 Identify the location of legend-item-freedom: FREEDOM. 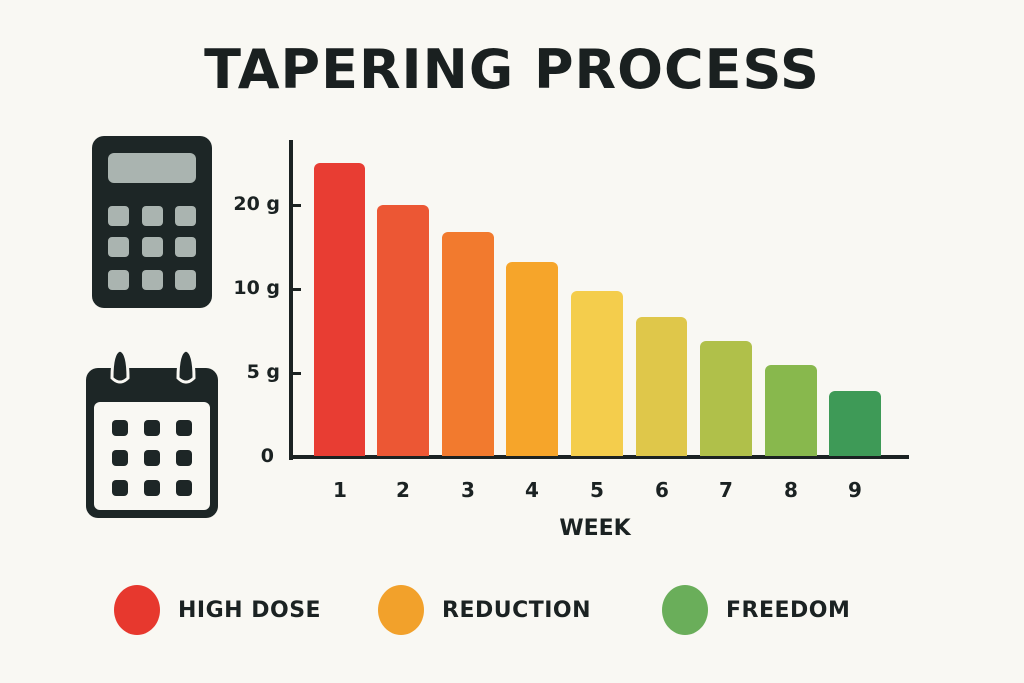
(756, 610).